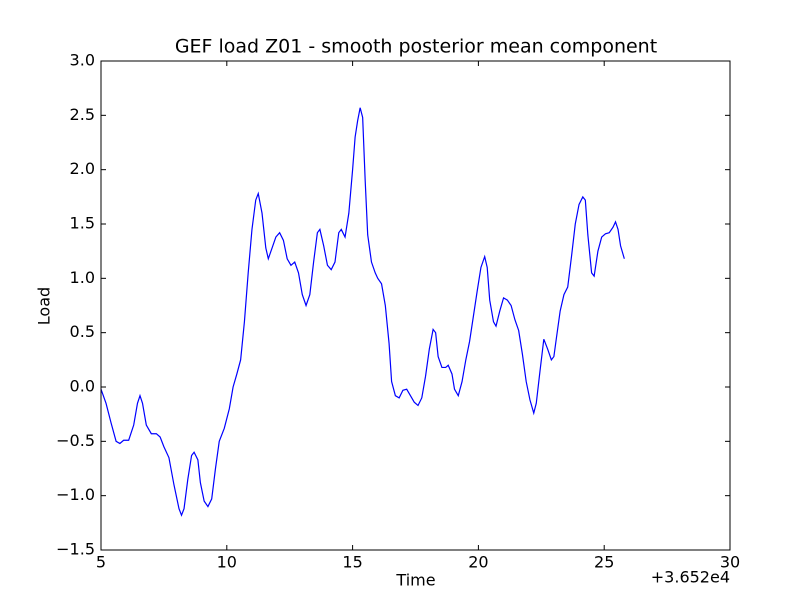  I want to click on x-offset-label: +3.652e4, so click(690, 577).